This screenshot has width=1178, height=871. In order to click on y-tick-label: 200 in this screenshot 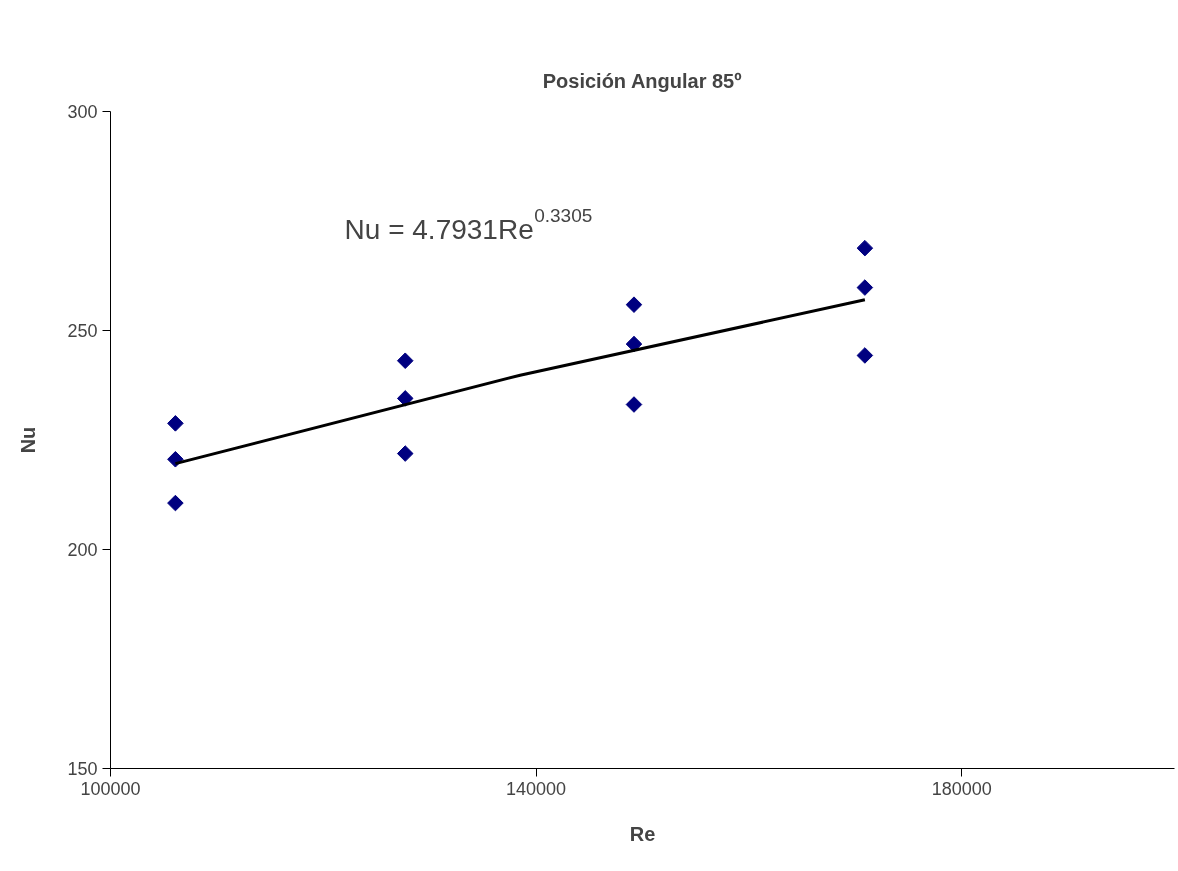, I will do `click(82, 550)`.